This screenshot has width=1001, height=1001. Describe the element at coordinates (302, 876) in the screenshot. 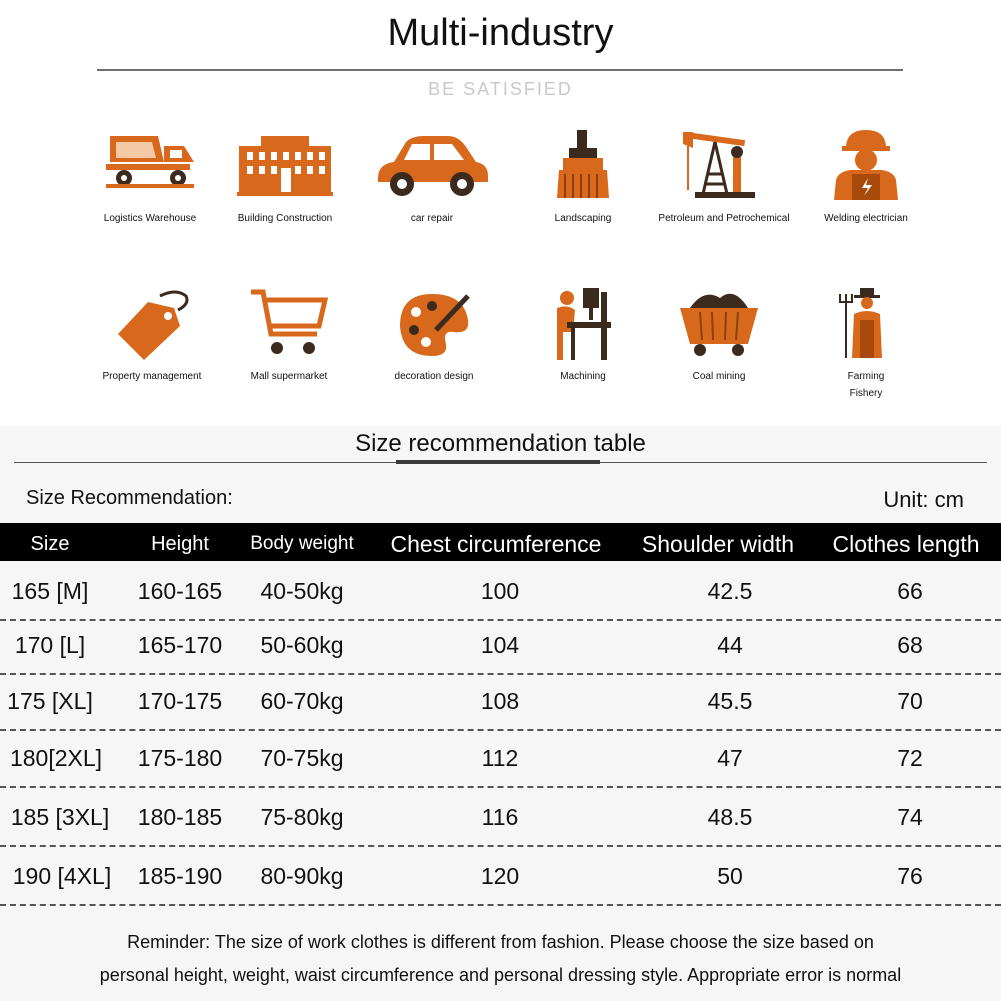

I see `weight-cell: 80-90kg` at that location.